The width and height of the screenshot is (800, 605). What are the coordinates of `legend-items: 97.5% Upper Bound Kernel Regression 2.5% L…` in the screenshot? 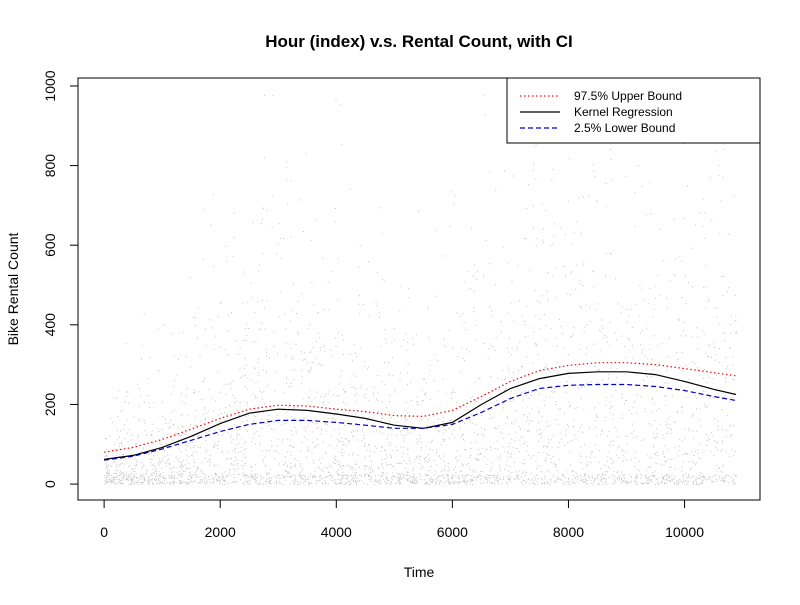 It's located at (601, 112).